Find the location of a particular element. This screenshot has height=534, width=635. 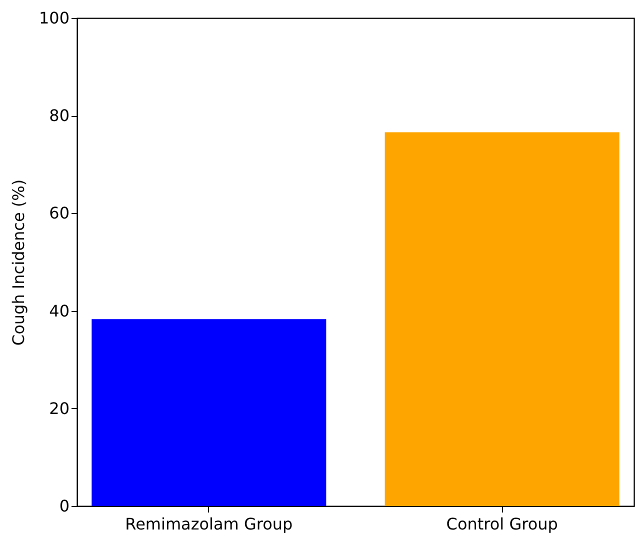

x-tick-label: Control Group is located at coordinates (502, 524).